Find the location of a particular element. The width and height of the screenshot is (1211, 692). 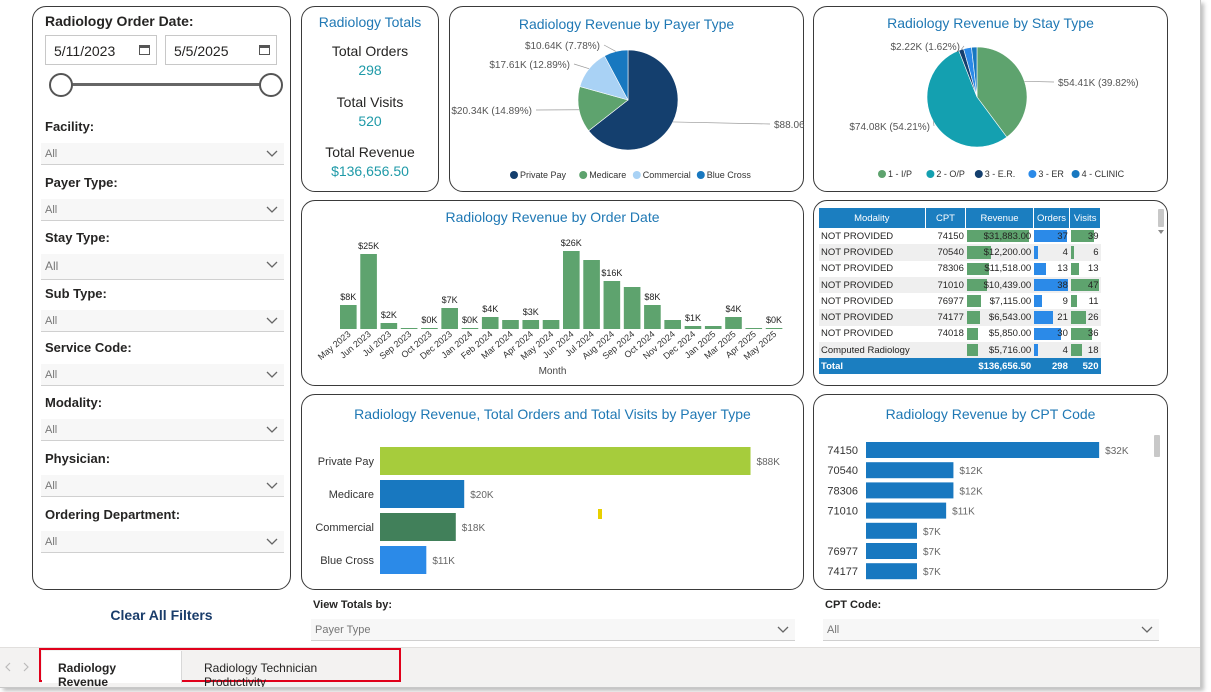

data-label: $12K is located at coordinates (971, 491).